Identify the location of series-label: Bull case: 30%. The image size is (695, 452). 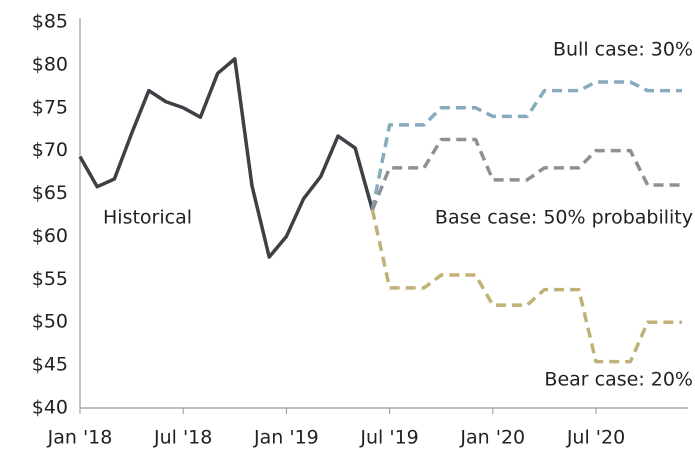
(623, 50).